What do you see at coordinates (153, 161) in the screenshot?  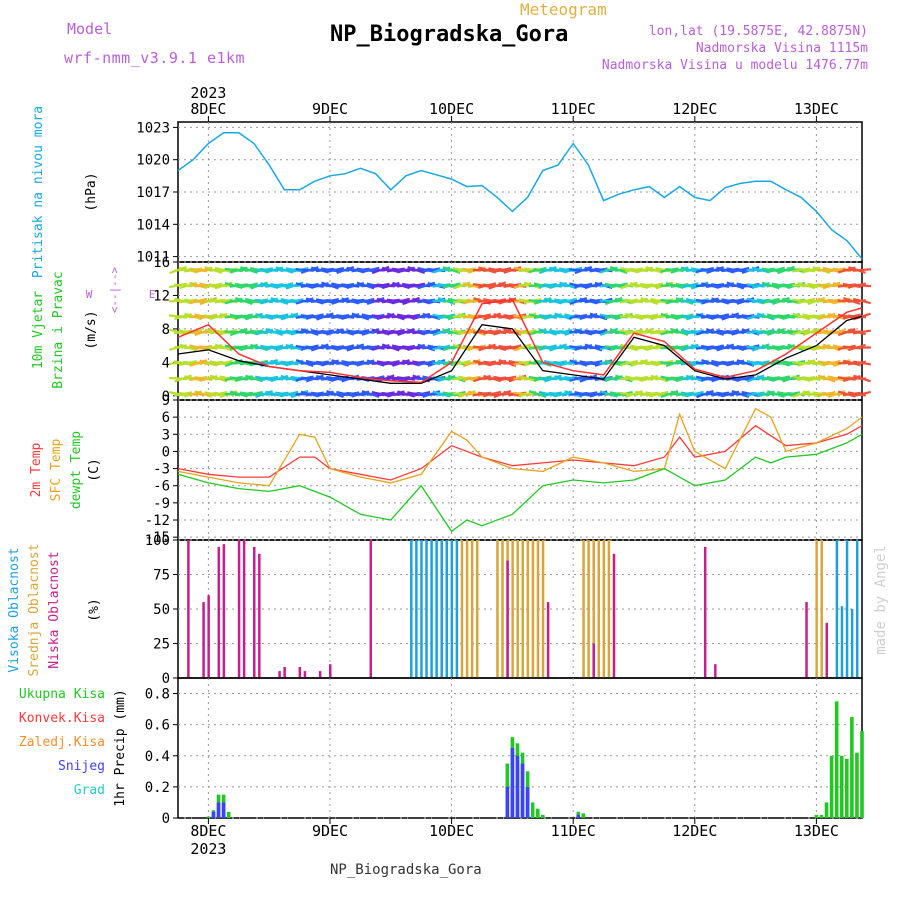 I see `pressure-ytick-label: 1020` at bounding box center [153, 161].